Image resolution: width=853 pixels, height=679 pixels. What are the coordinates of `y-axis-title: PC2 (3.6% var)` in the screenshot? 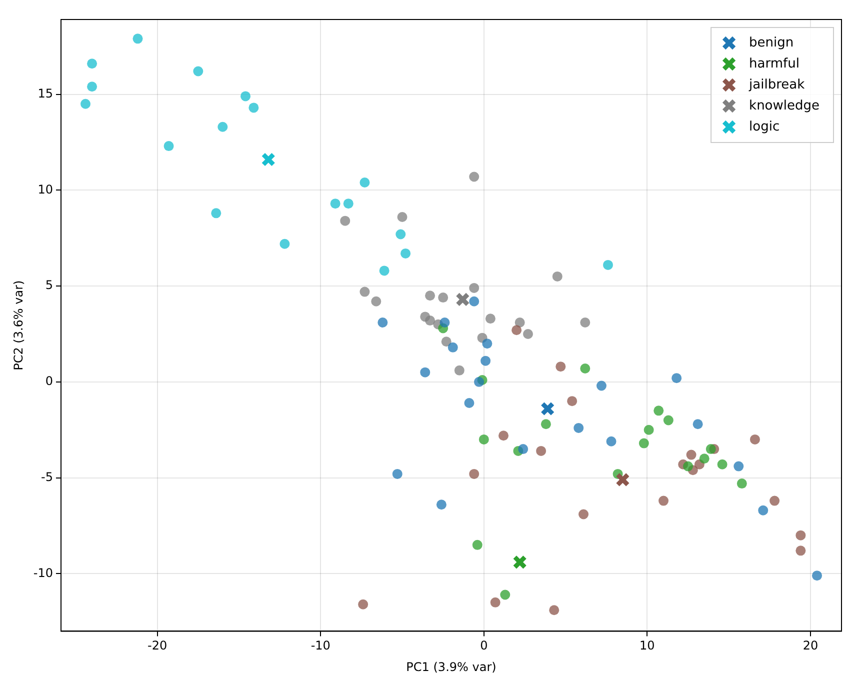 It's located at (18, 325).